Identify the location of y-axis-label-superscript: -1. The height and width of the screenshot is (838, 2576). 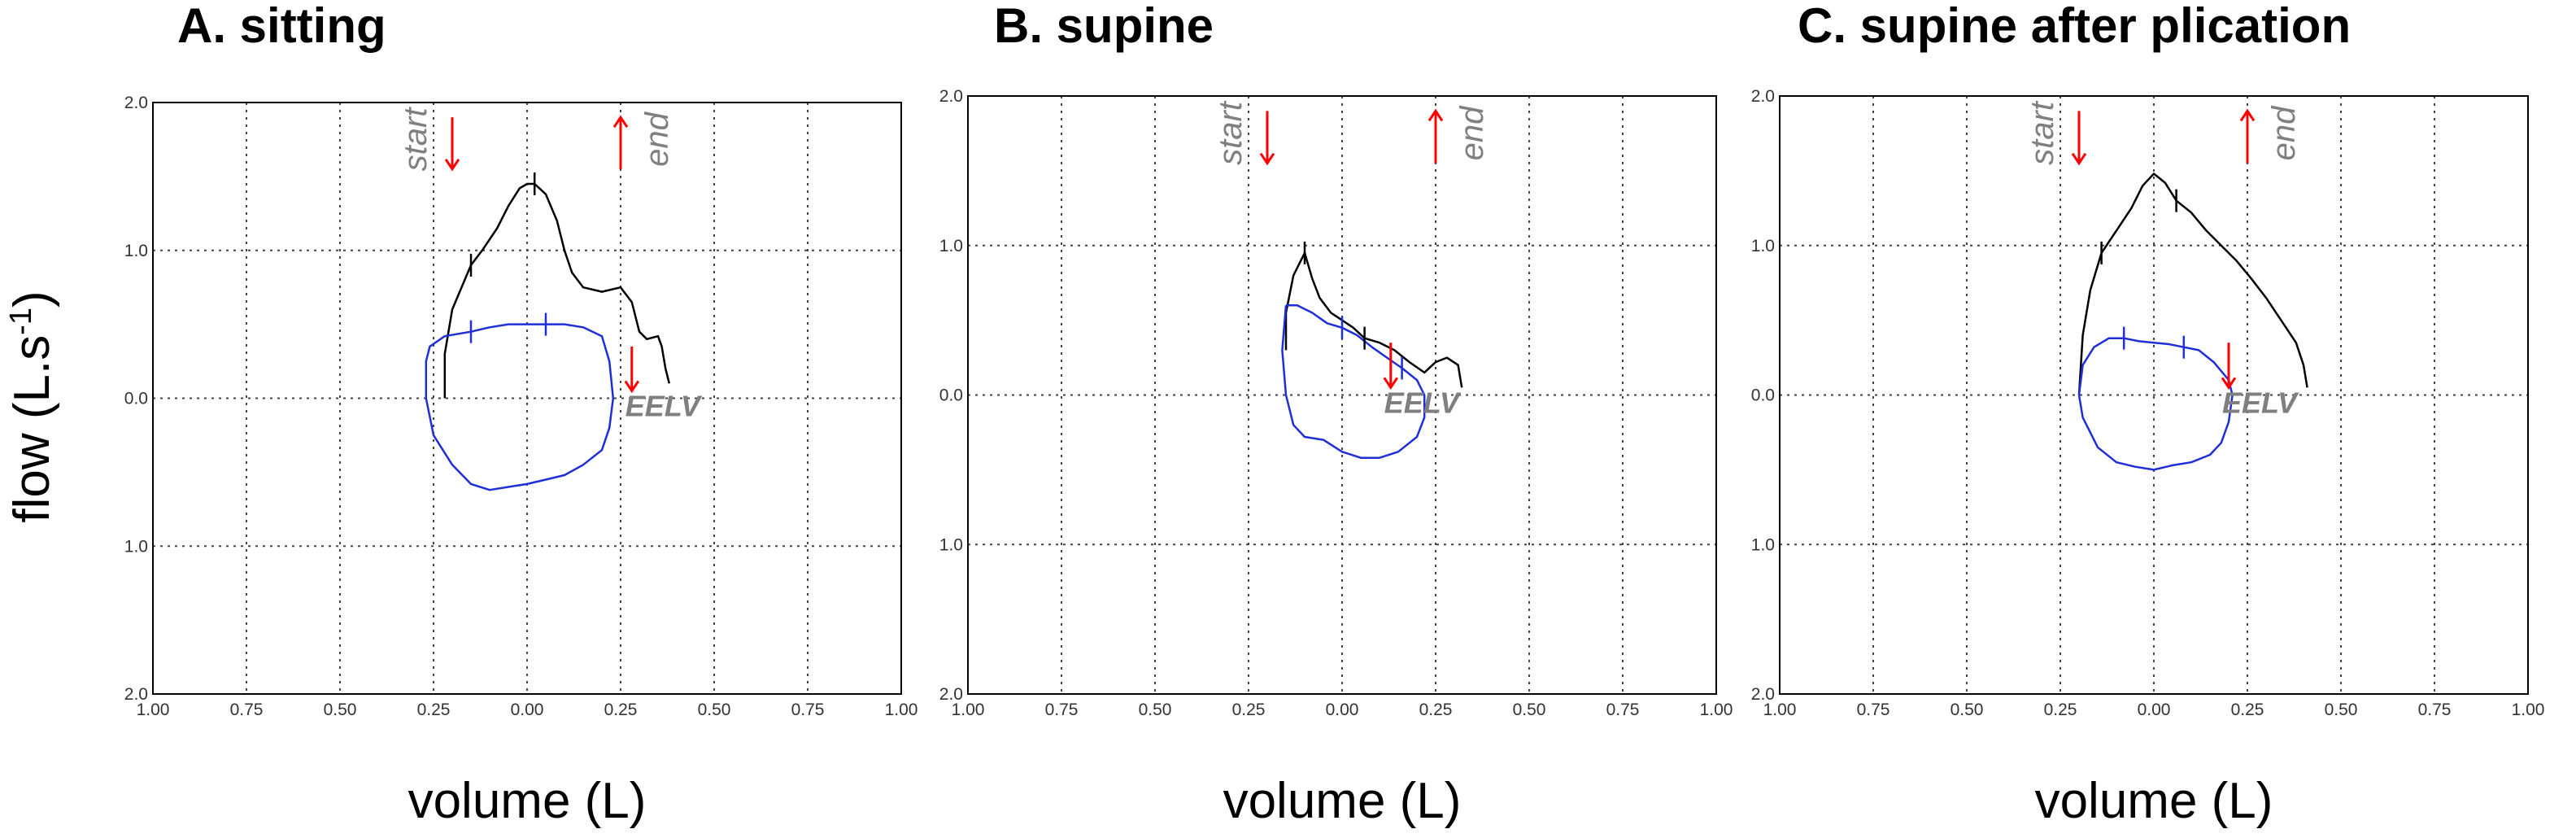
(21, 321).